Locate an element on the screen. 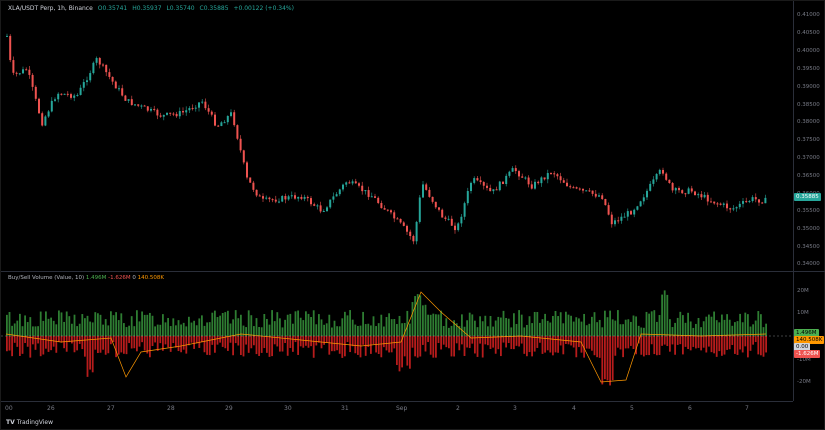 This screenshot has width=825, height=430. ma-badge: 140.508K is located at coordinates (809, 340).